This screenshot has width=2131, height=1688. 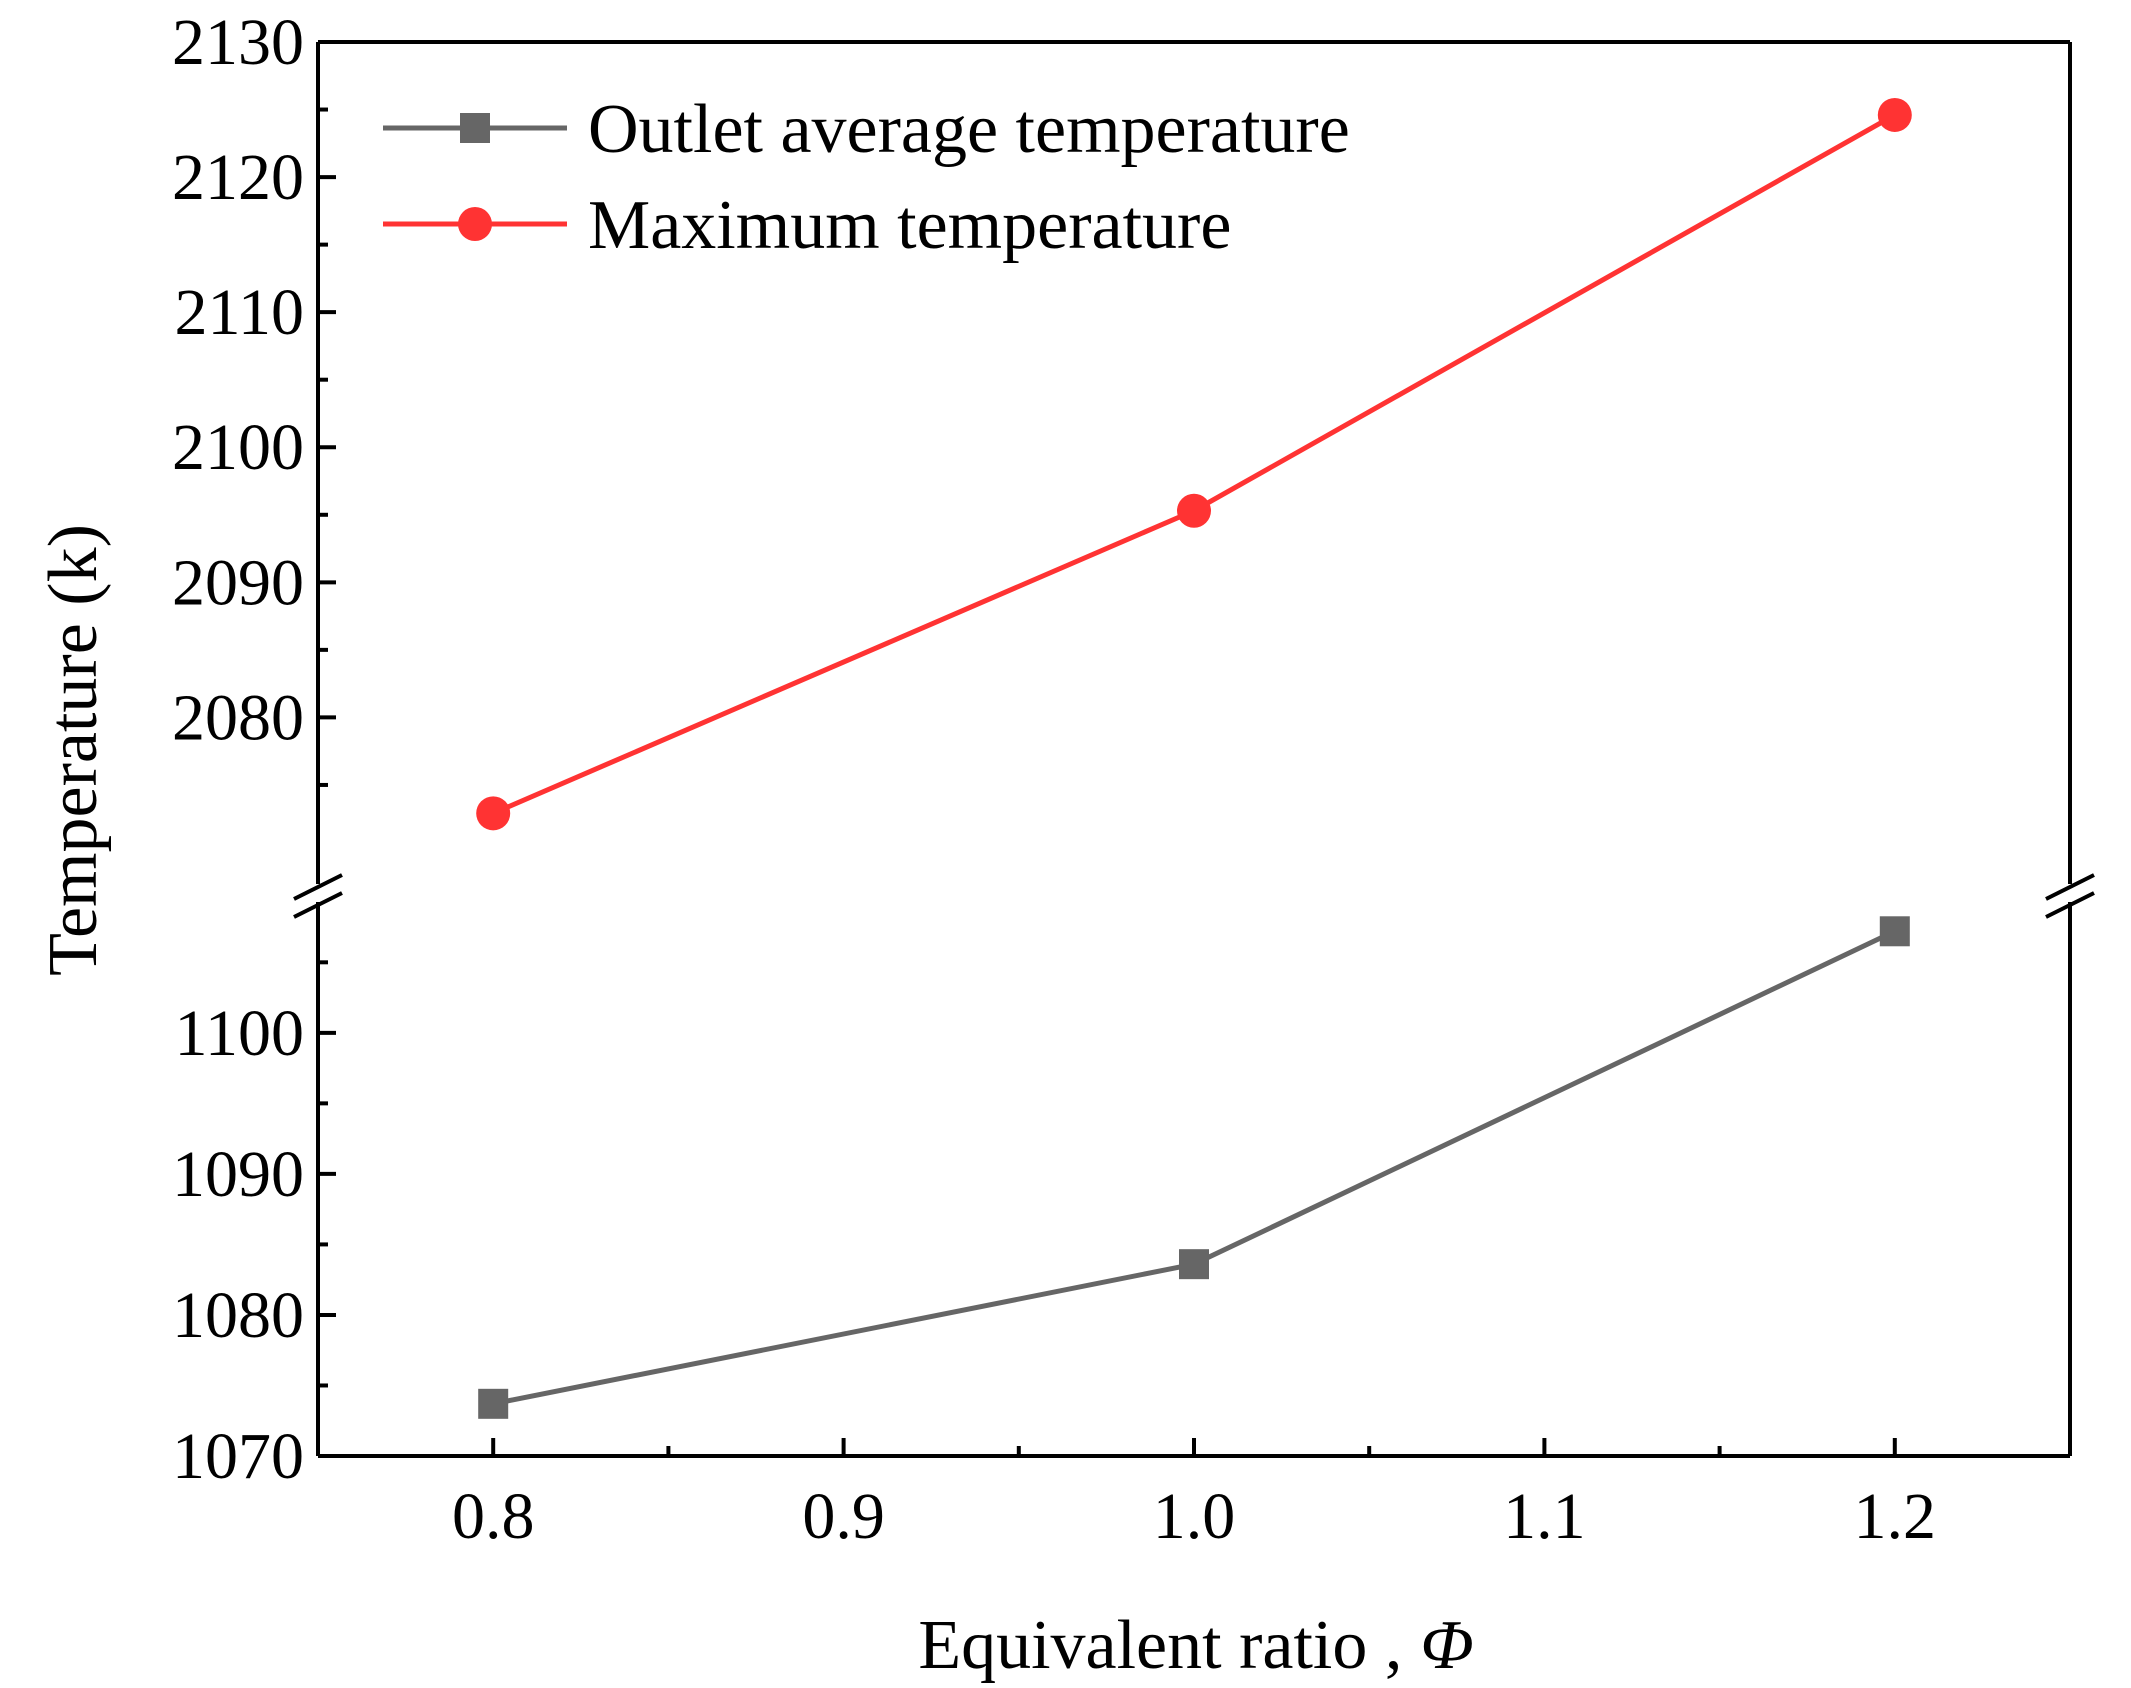 What do you see at coordinates (1895, 1516) in the screenshot?
I see `x-tick-label: 1.2` at bounding box center [1895, 1516].